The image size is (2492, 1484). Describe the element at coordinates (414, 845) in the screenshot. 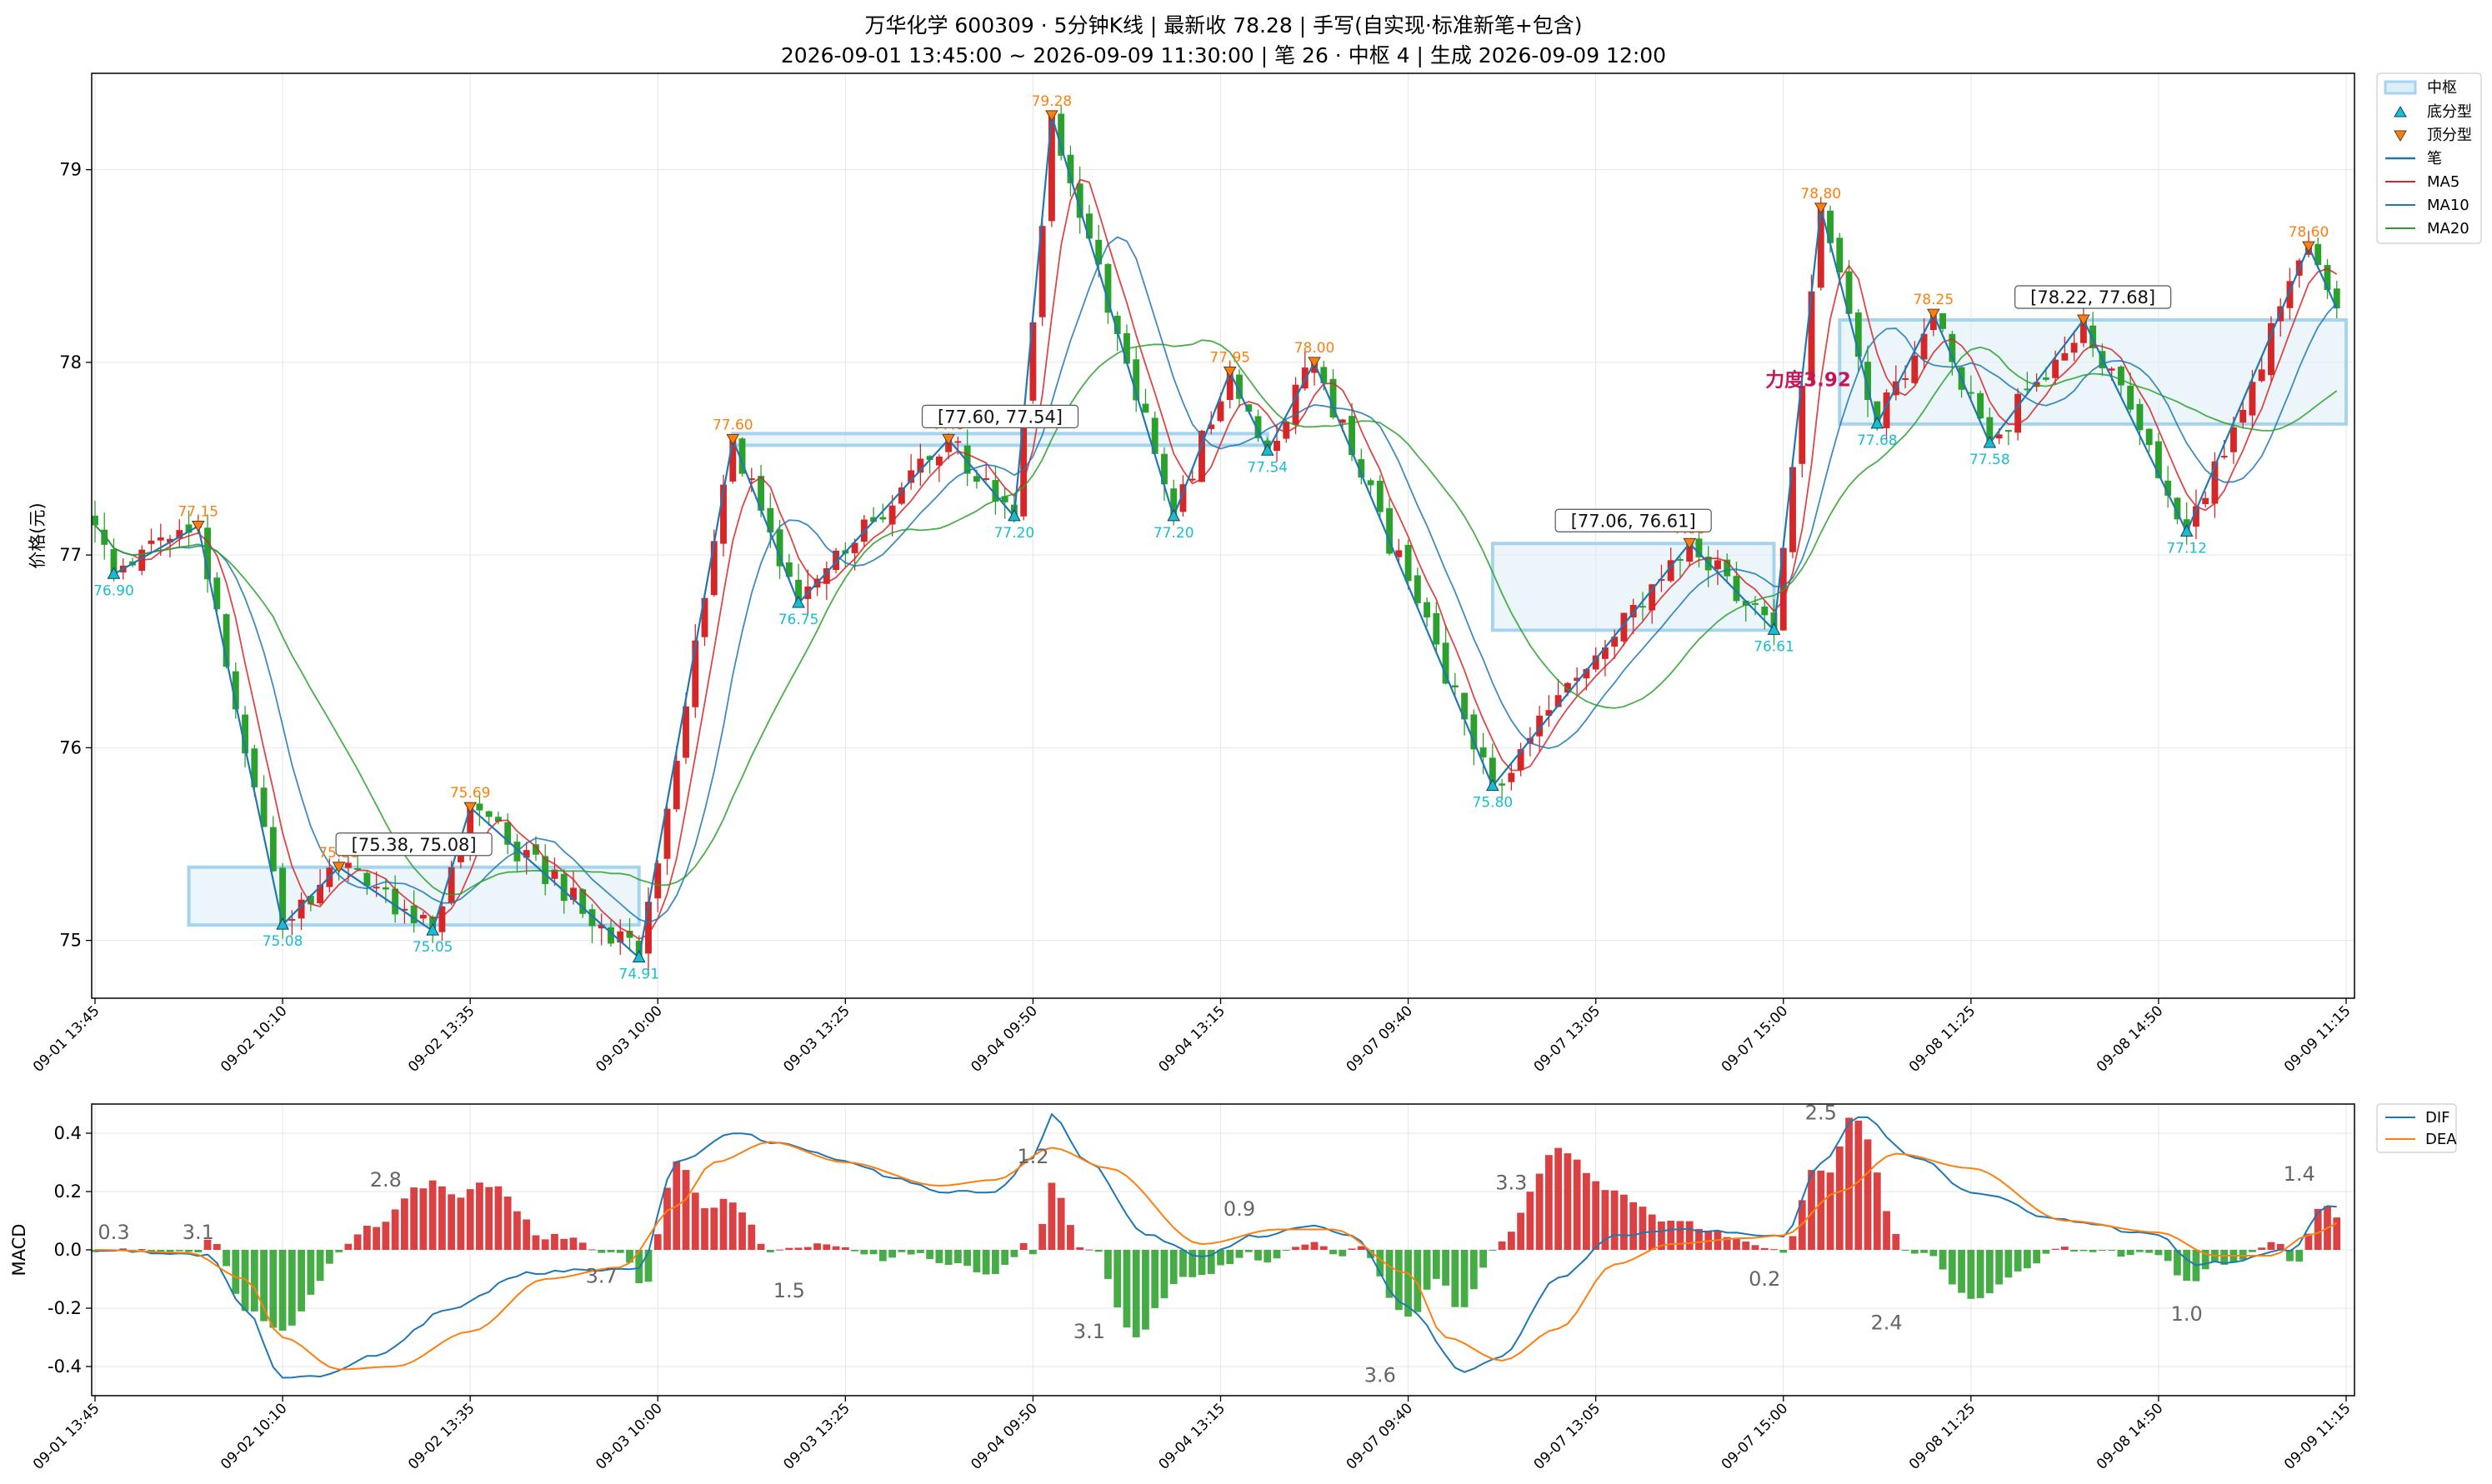

I see `zhongshu-label: [75.38, 75.08]` at that location.